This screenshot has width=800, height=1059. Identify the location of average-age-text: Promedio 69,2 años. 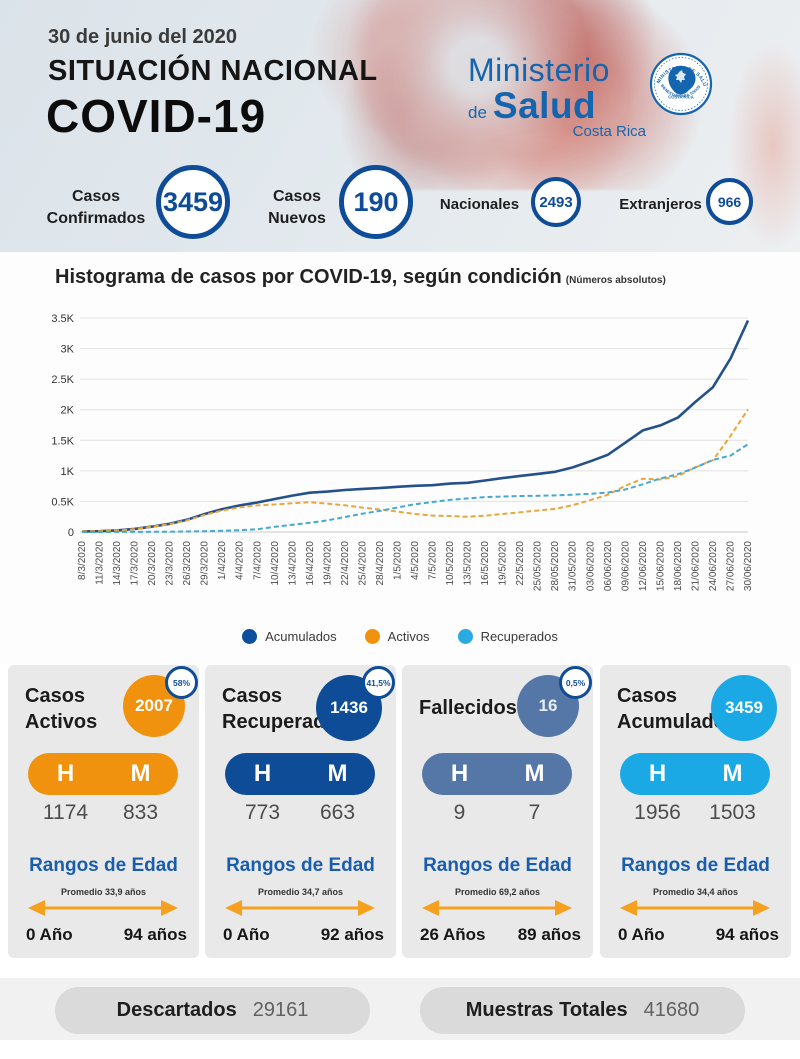
(497, 892).